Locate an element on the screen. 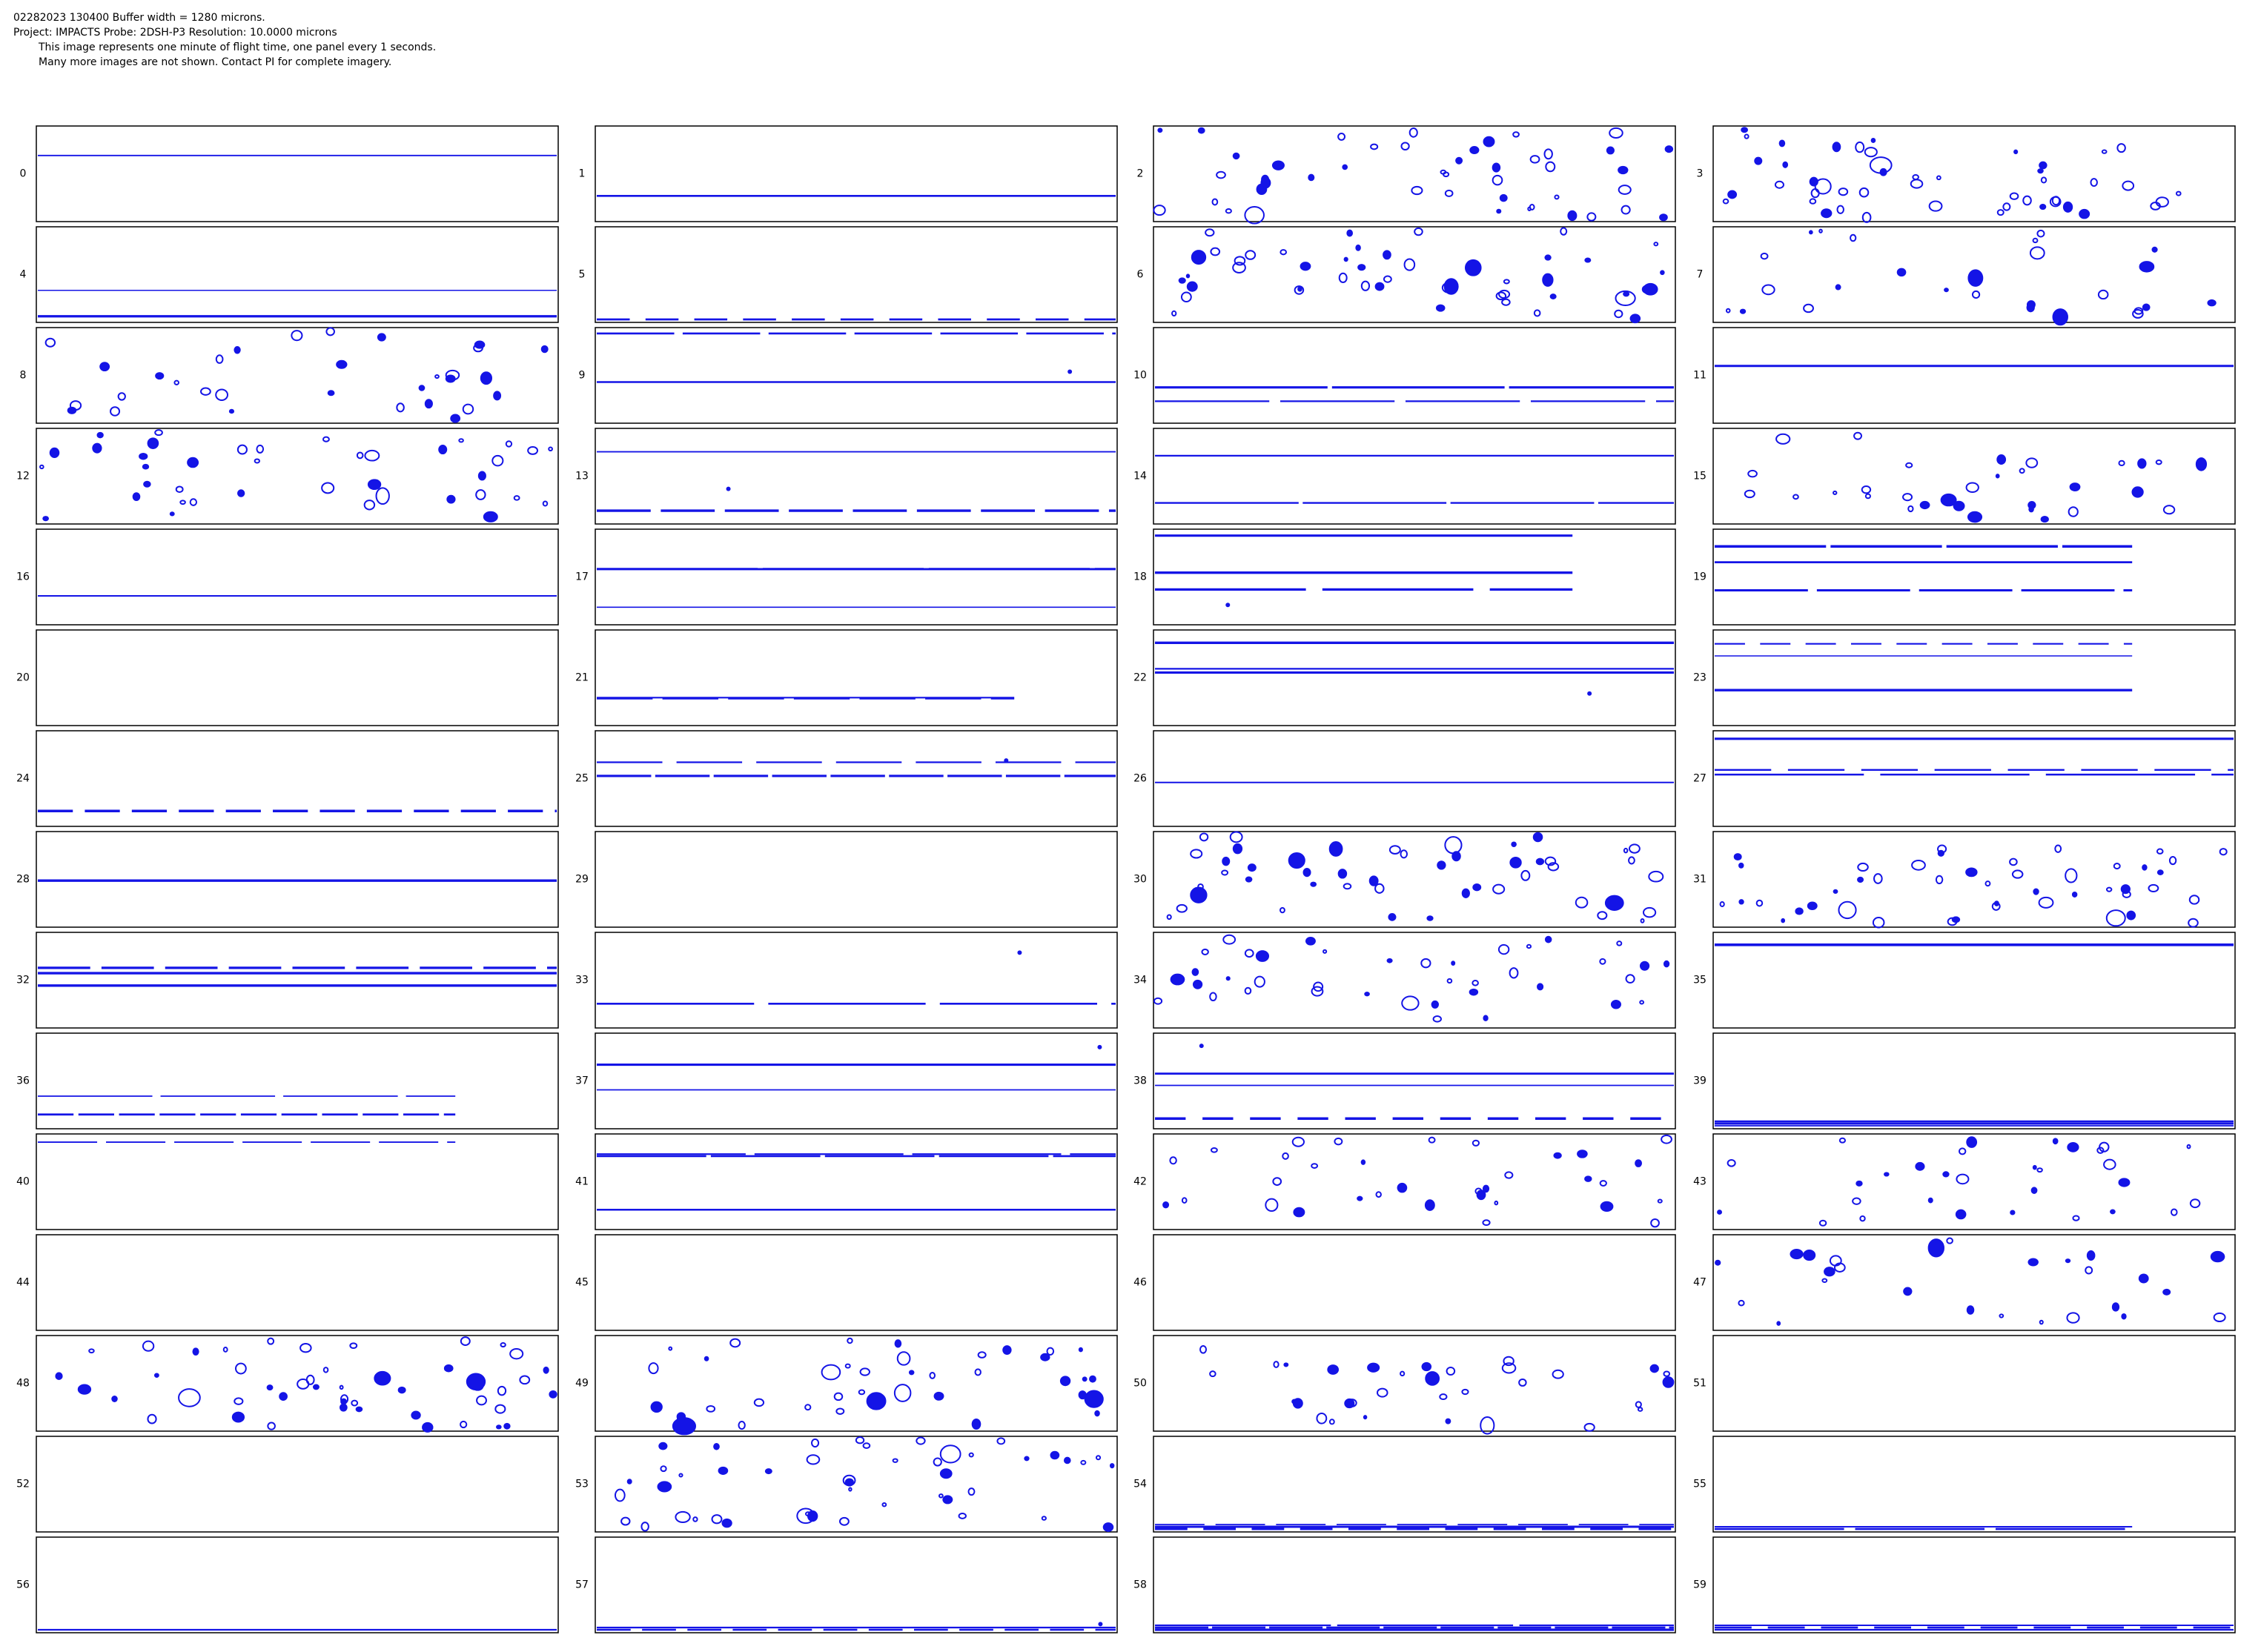 Image resolution: width=2261 pixels, height=1652 pixels. panel-label: 41 is located at coordinates (582, 1182).